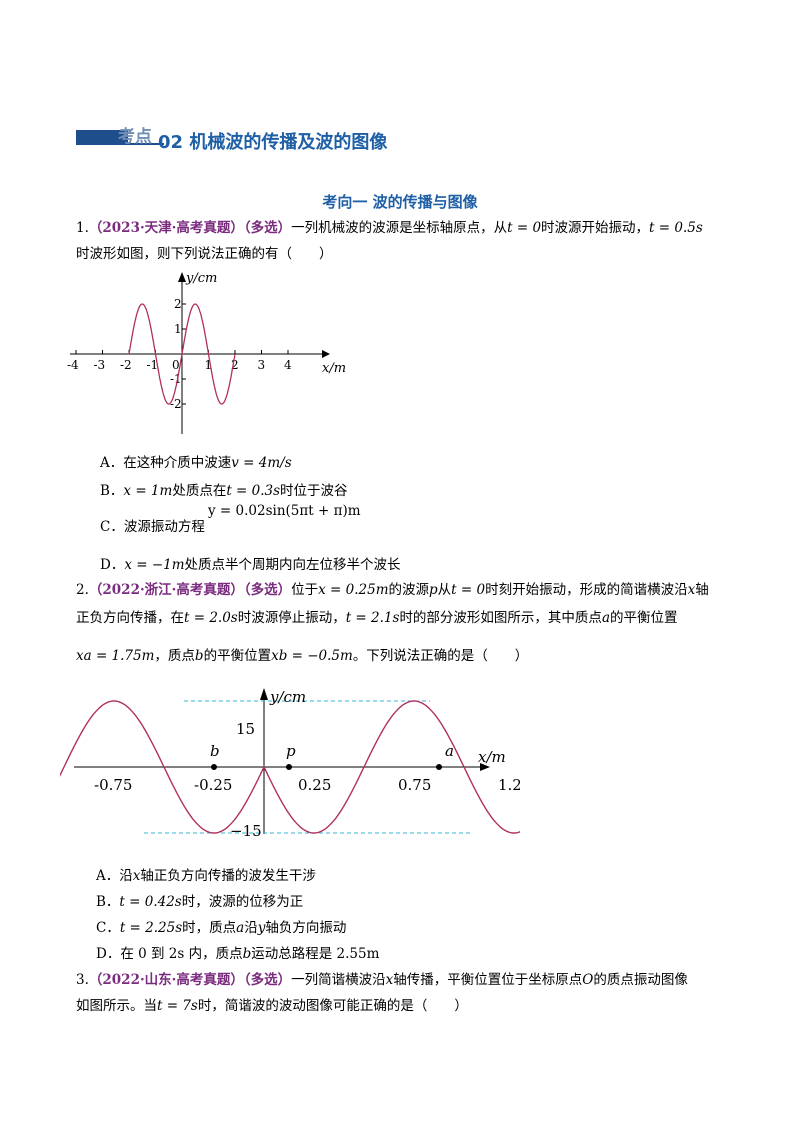  I want to click on q1-option-b: B．x = 1m处质点在t = 0.3s时位于波谷, so click(224, 491).